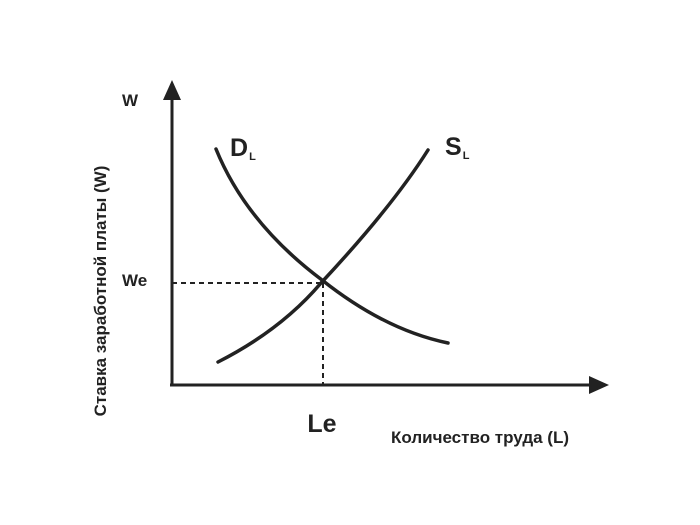 This screenshot has width=700, height=525. What do you see at coordinates (599, 385) in the screenshot?
I see `x-axis-arrowhead` at bounding box center [599, 385].